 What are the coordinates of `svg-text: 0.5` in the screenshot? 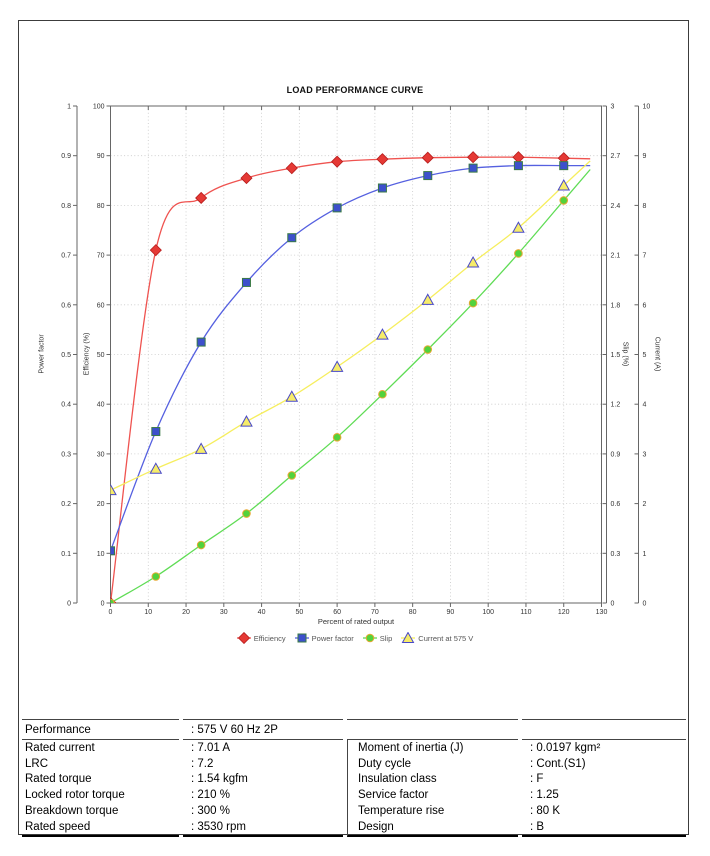 It's located at (66, 355).